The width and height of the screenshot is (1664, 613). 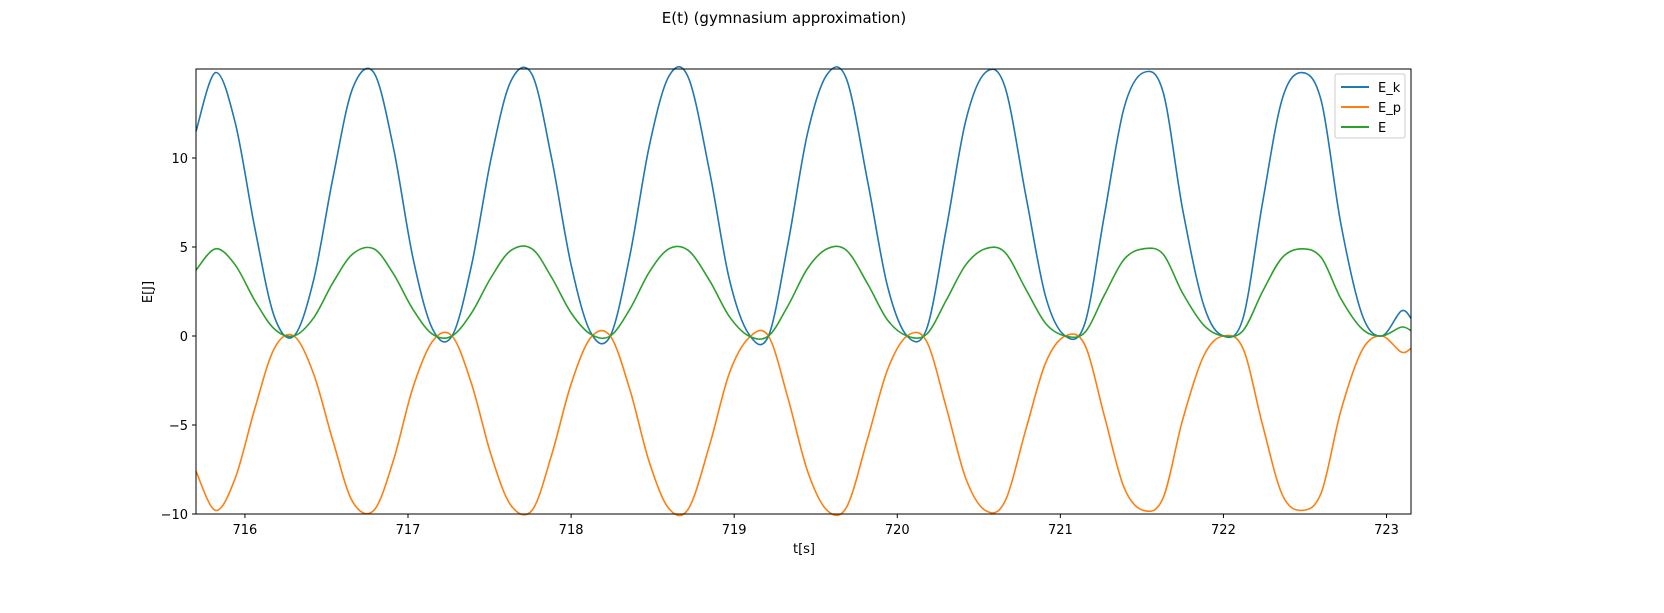 What do you see at coordinates (178, 426) in the screenshot?
I see `y-tick-label: −5` at bounding box center [178, 426].